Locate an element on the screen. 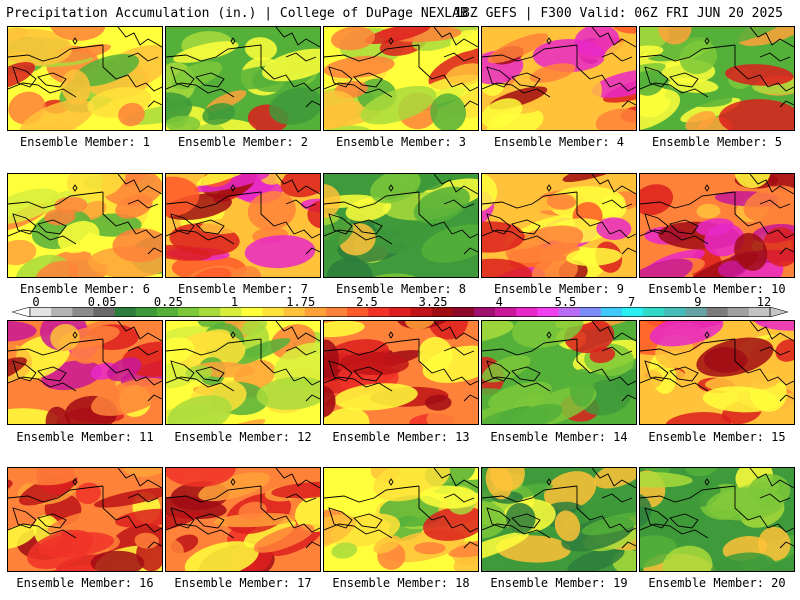 The image size is (800, 600). ensemble-member-label: Ensemble Member: 16 is located at coordinates (85, 583).